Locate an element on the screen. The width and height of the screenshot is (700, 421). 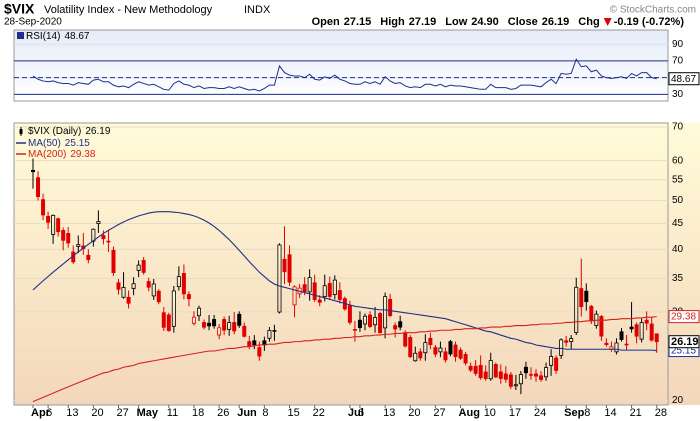
x-tick-label: Jun is located at coordinates (247, 413).